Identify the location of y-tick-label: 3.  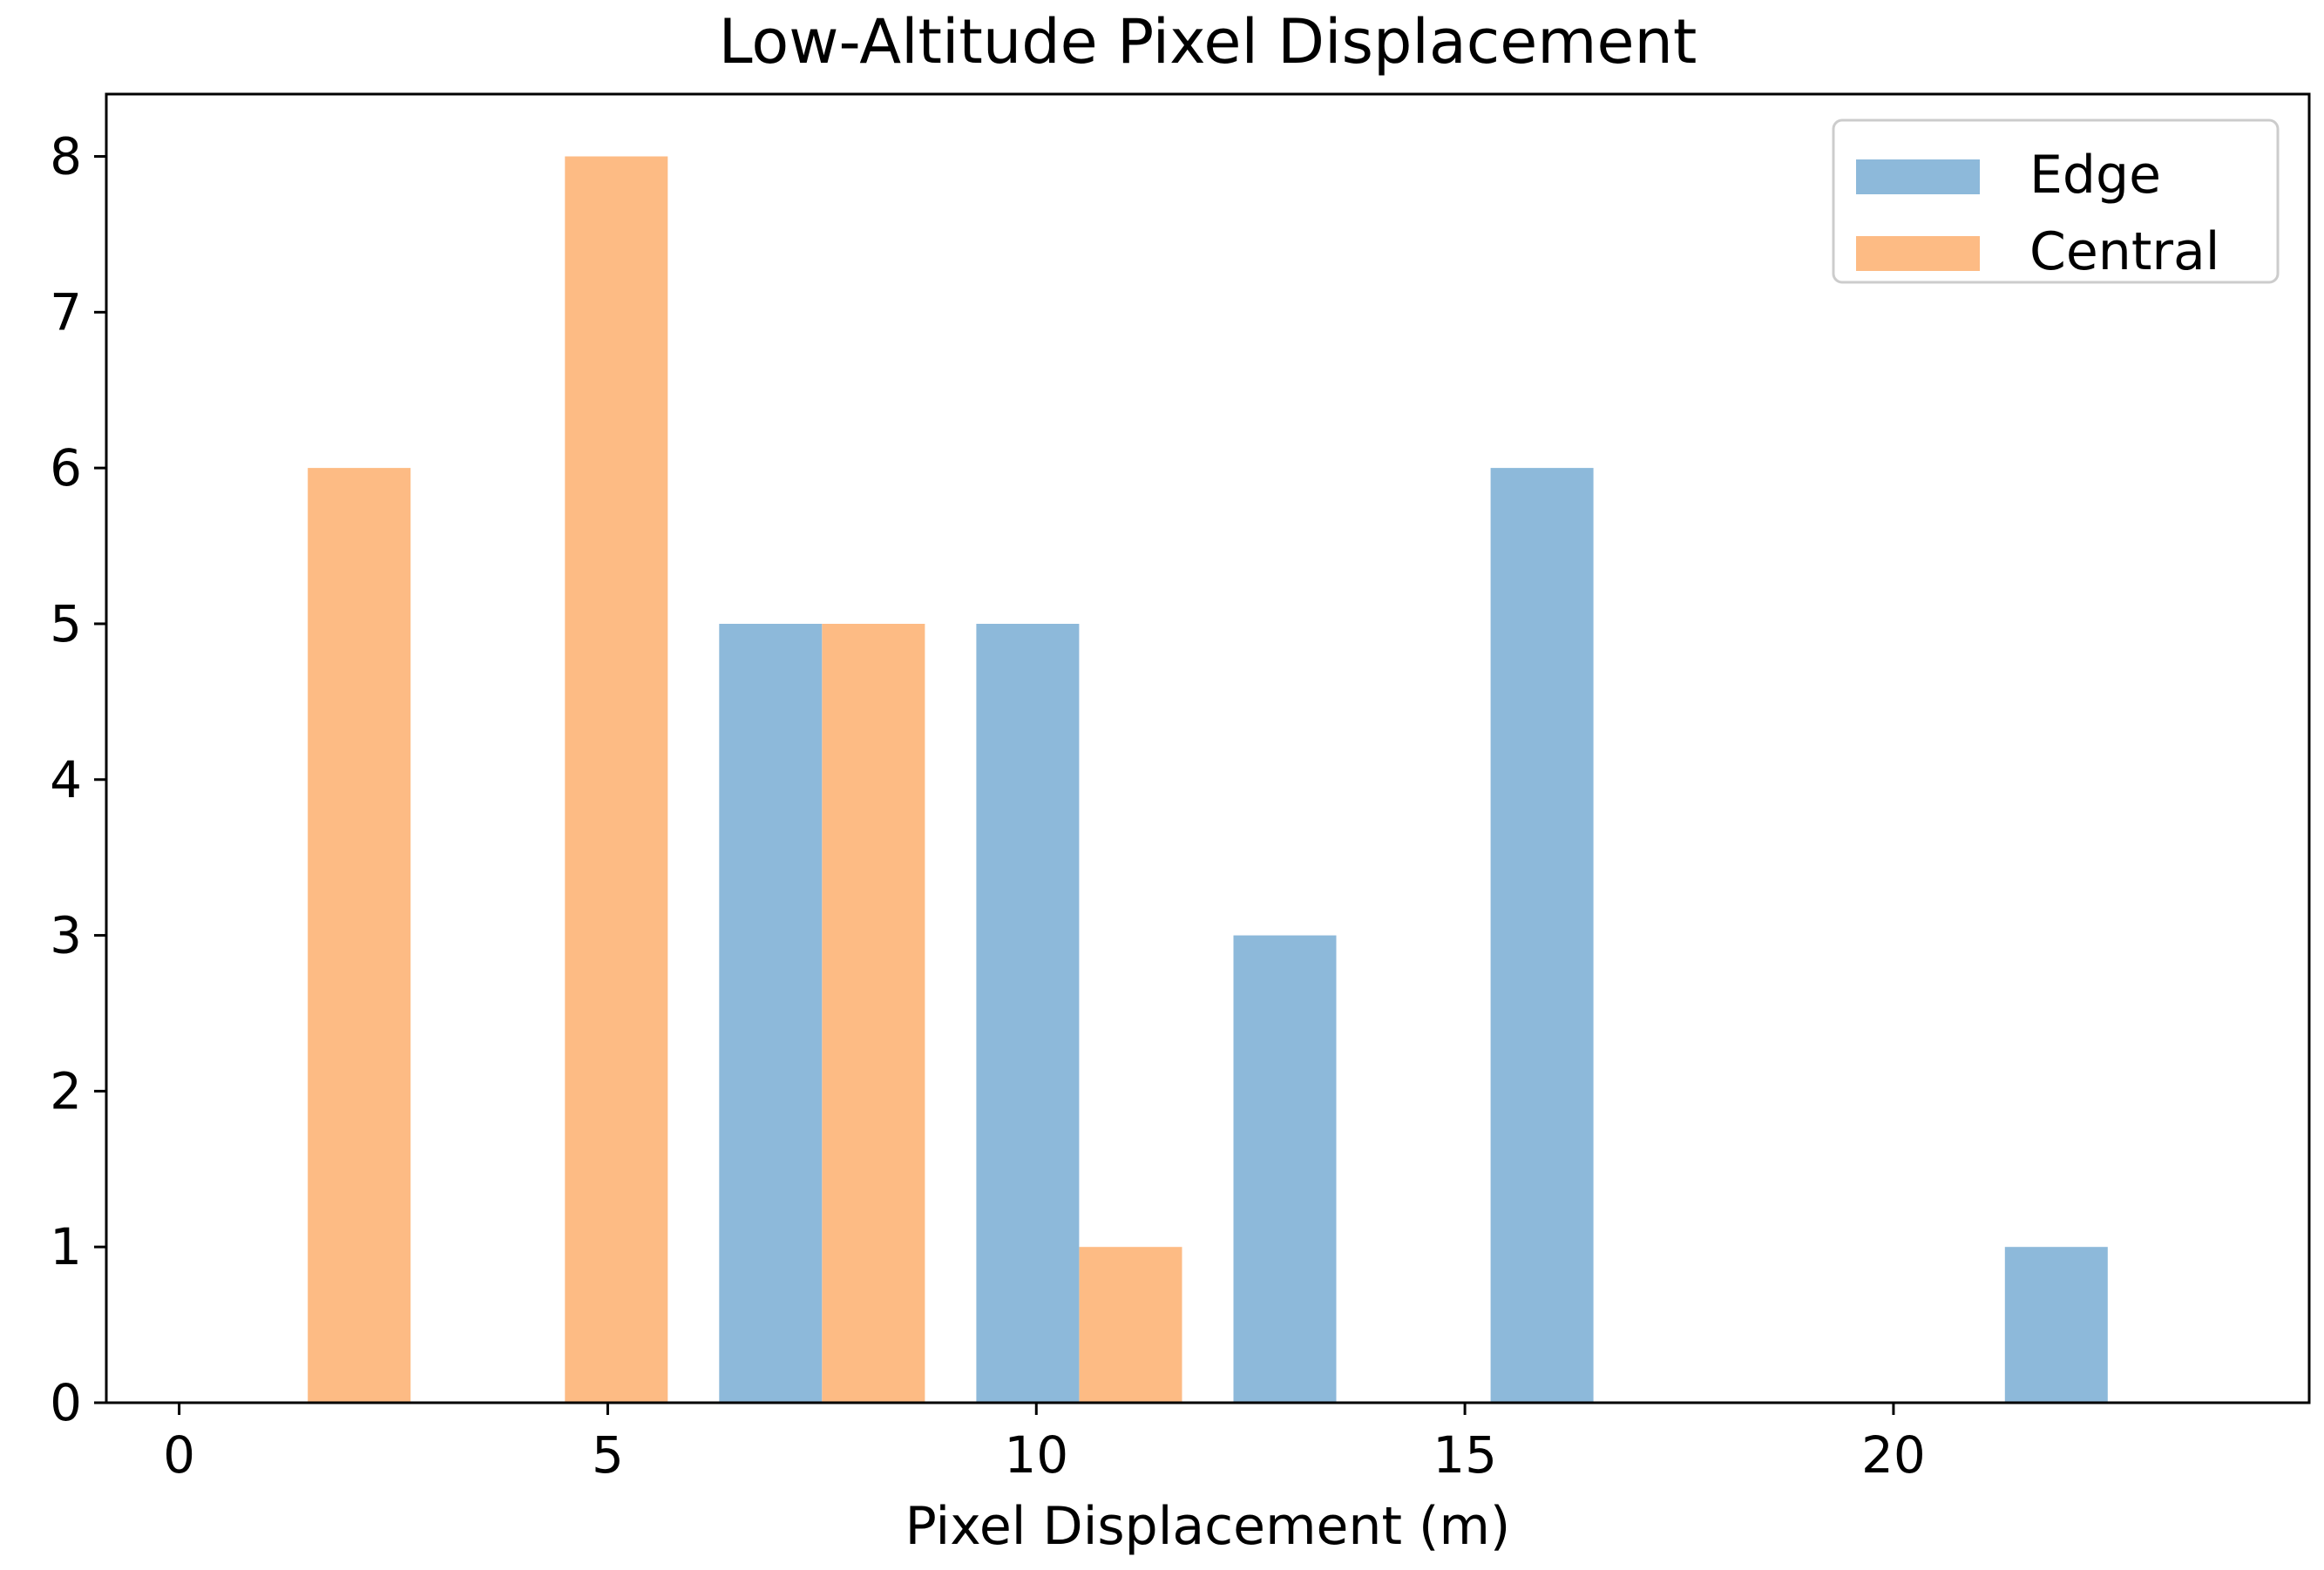
(66, 935).